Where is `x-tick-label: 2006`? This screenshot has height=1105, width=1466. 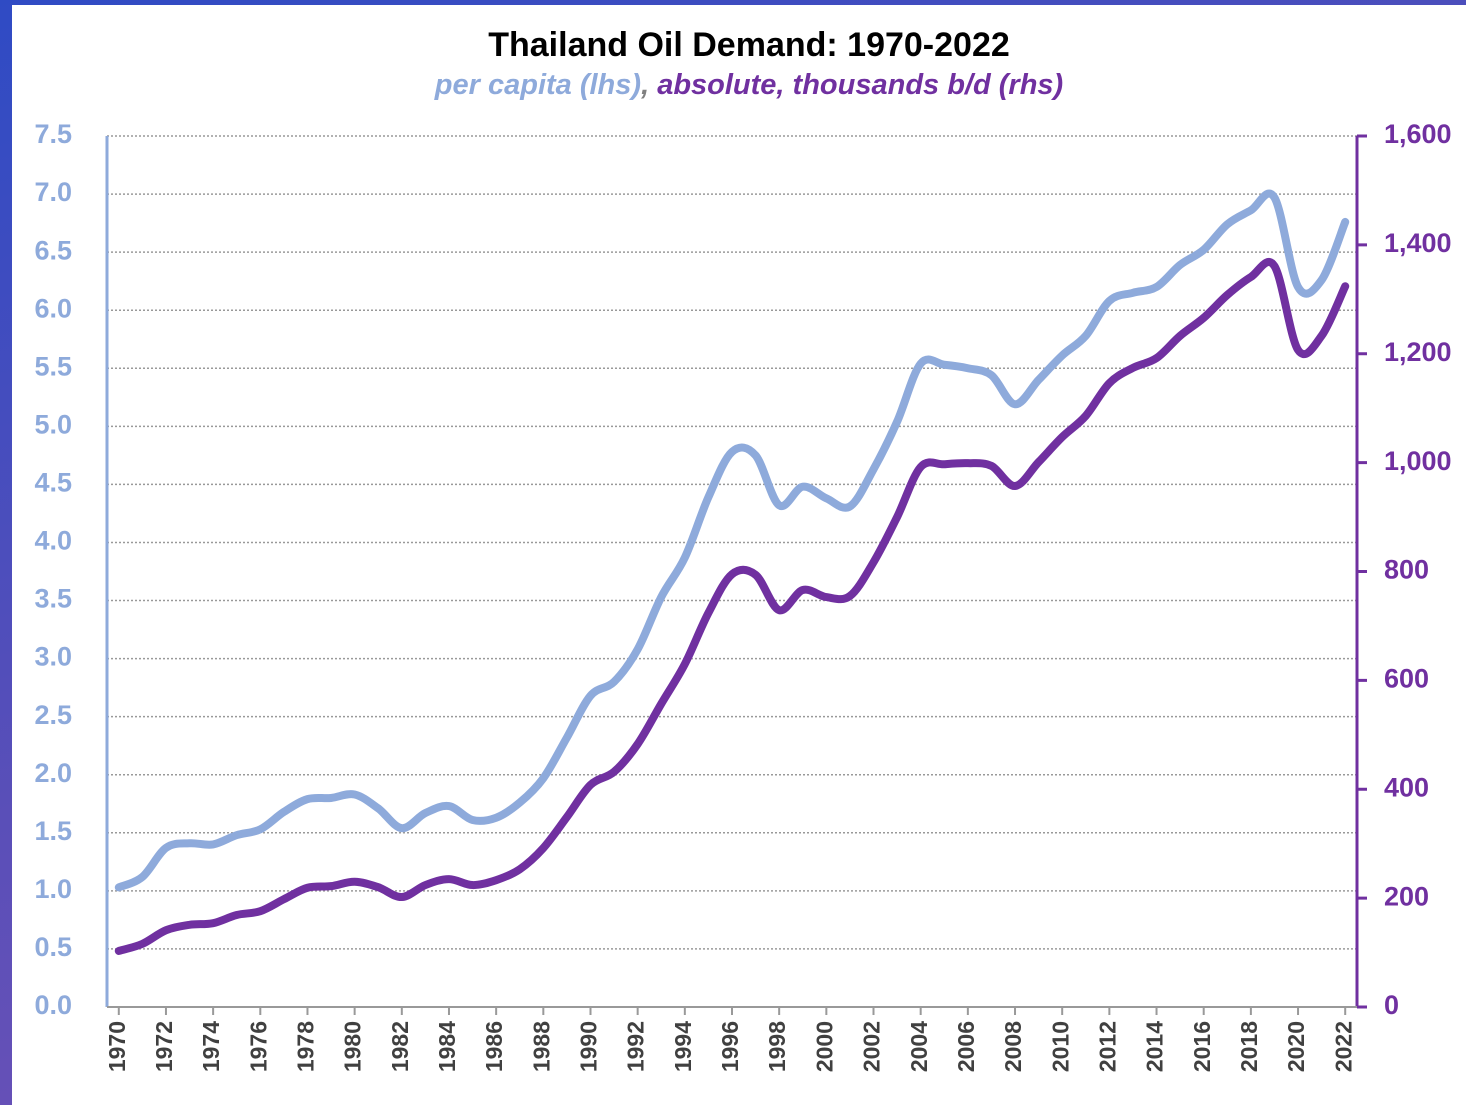
x-tick-label: 2006 is located at coordinates (966, 1046).